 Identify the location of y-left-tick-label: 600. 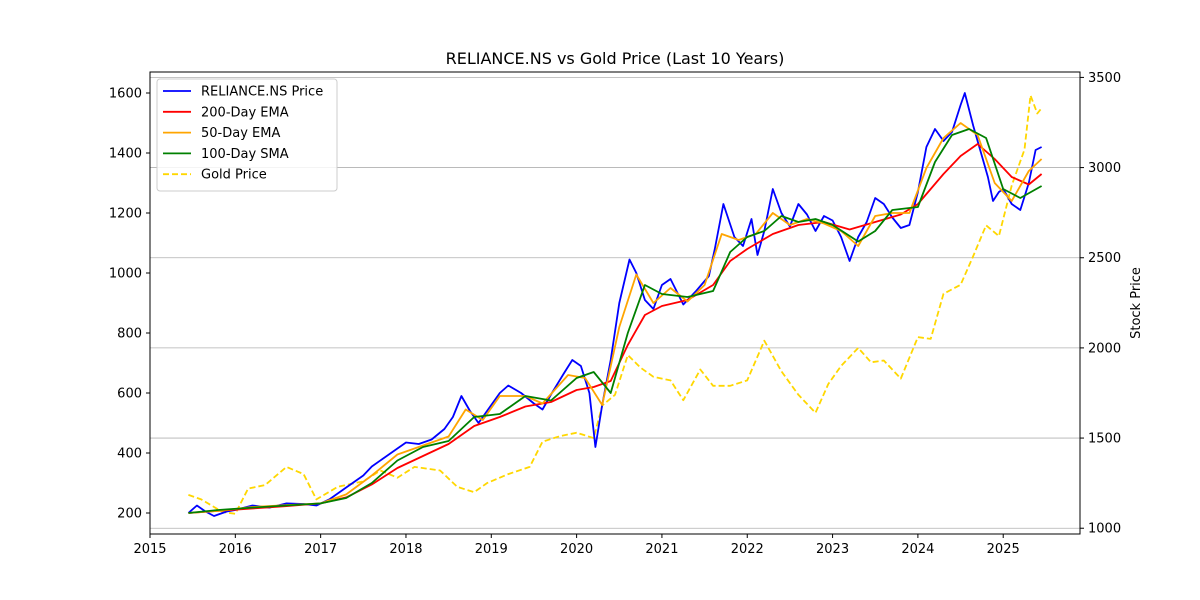
(129, 394).